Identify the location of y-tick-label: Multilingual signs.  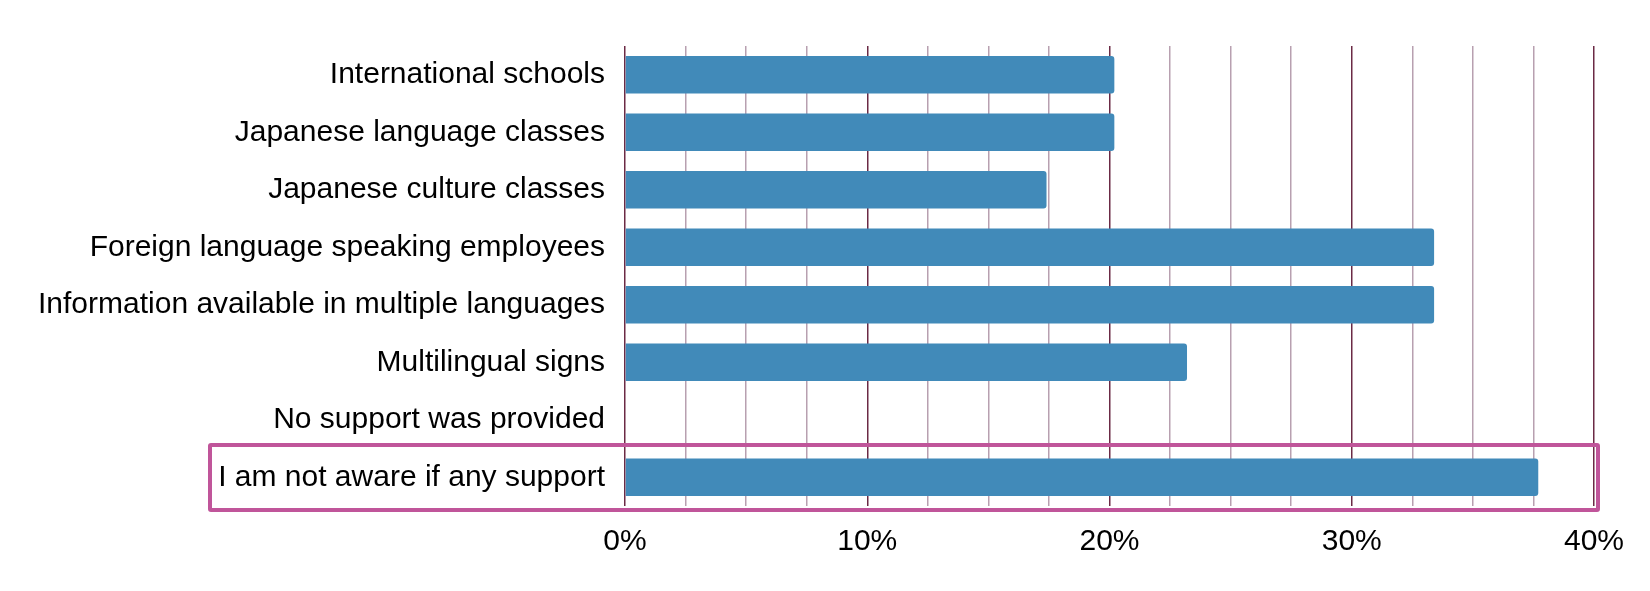
(491, 360).